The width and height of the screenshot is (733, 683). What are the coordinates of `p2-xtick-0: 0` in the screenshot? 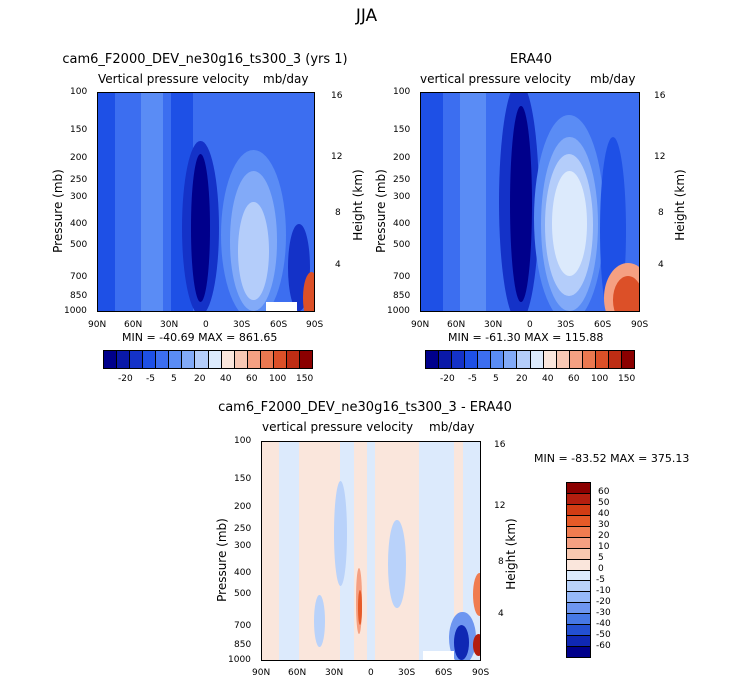 It's located at (530, 325).